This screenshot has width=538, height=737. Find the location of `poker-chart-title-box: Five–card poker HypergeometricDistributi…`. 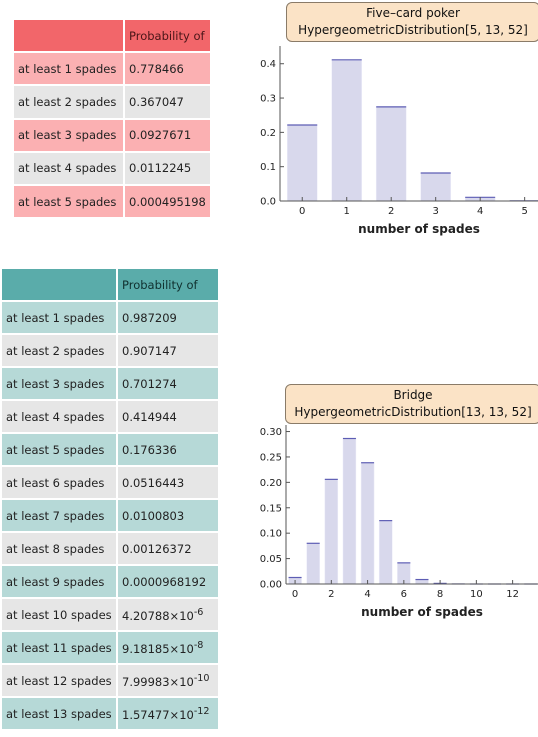

poker-chart-title-box: Five–card poker HypergeometricDistributi… is located at coordinates (412, 22).